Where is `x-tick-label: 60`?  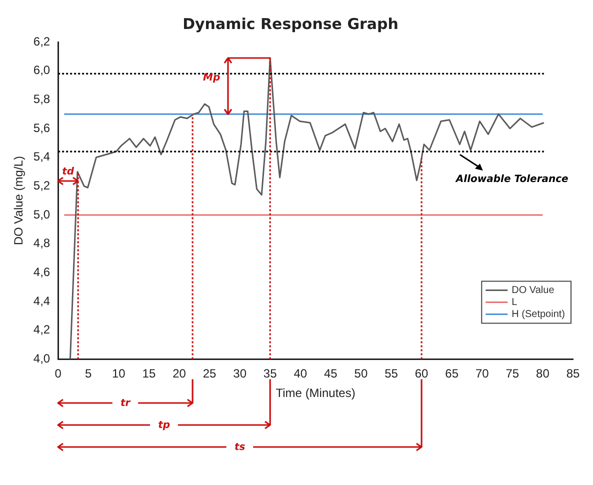 x-tick-label: 60 is located at coordinates (421, 373).